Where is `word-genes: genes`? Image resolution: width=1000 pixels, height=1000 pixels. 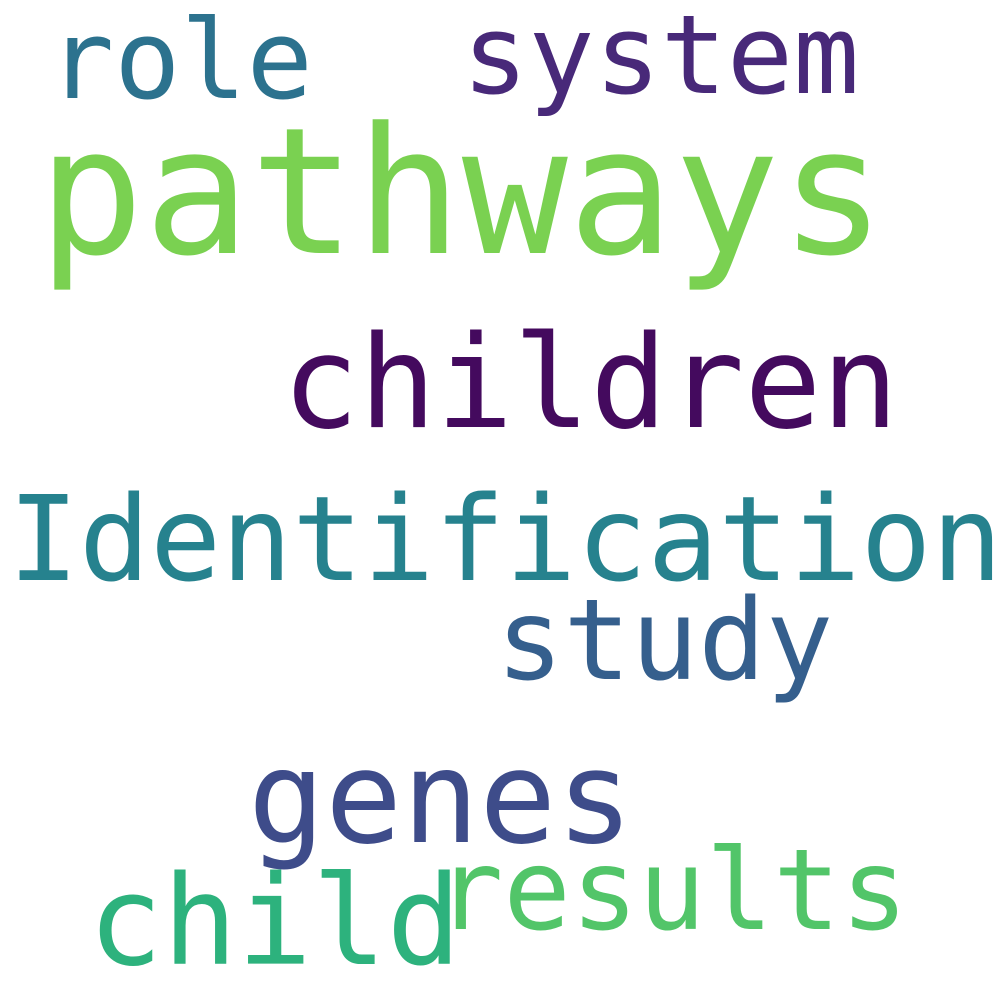 word-genes: genes is located at coordinates (441, 798).